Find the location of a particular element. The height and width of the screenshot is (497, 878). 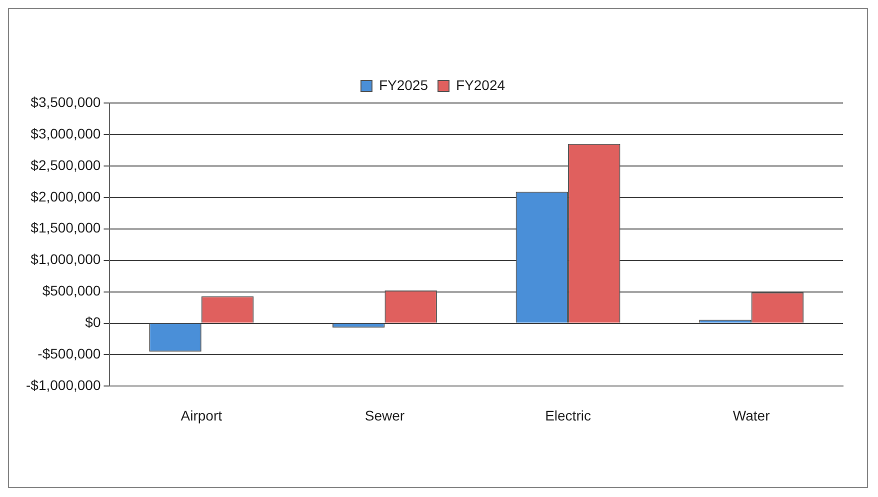

y-tick-label: -$500,000 is located at coordinates (69, 354).